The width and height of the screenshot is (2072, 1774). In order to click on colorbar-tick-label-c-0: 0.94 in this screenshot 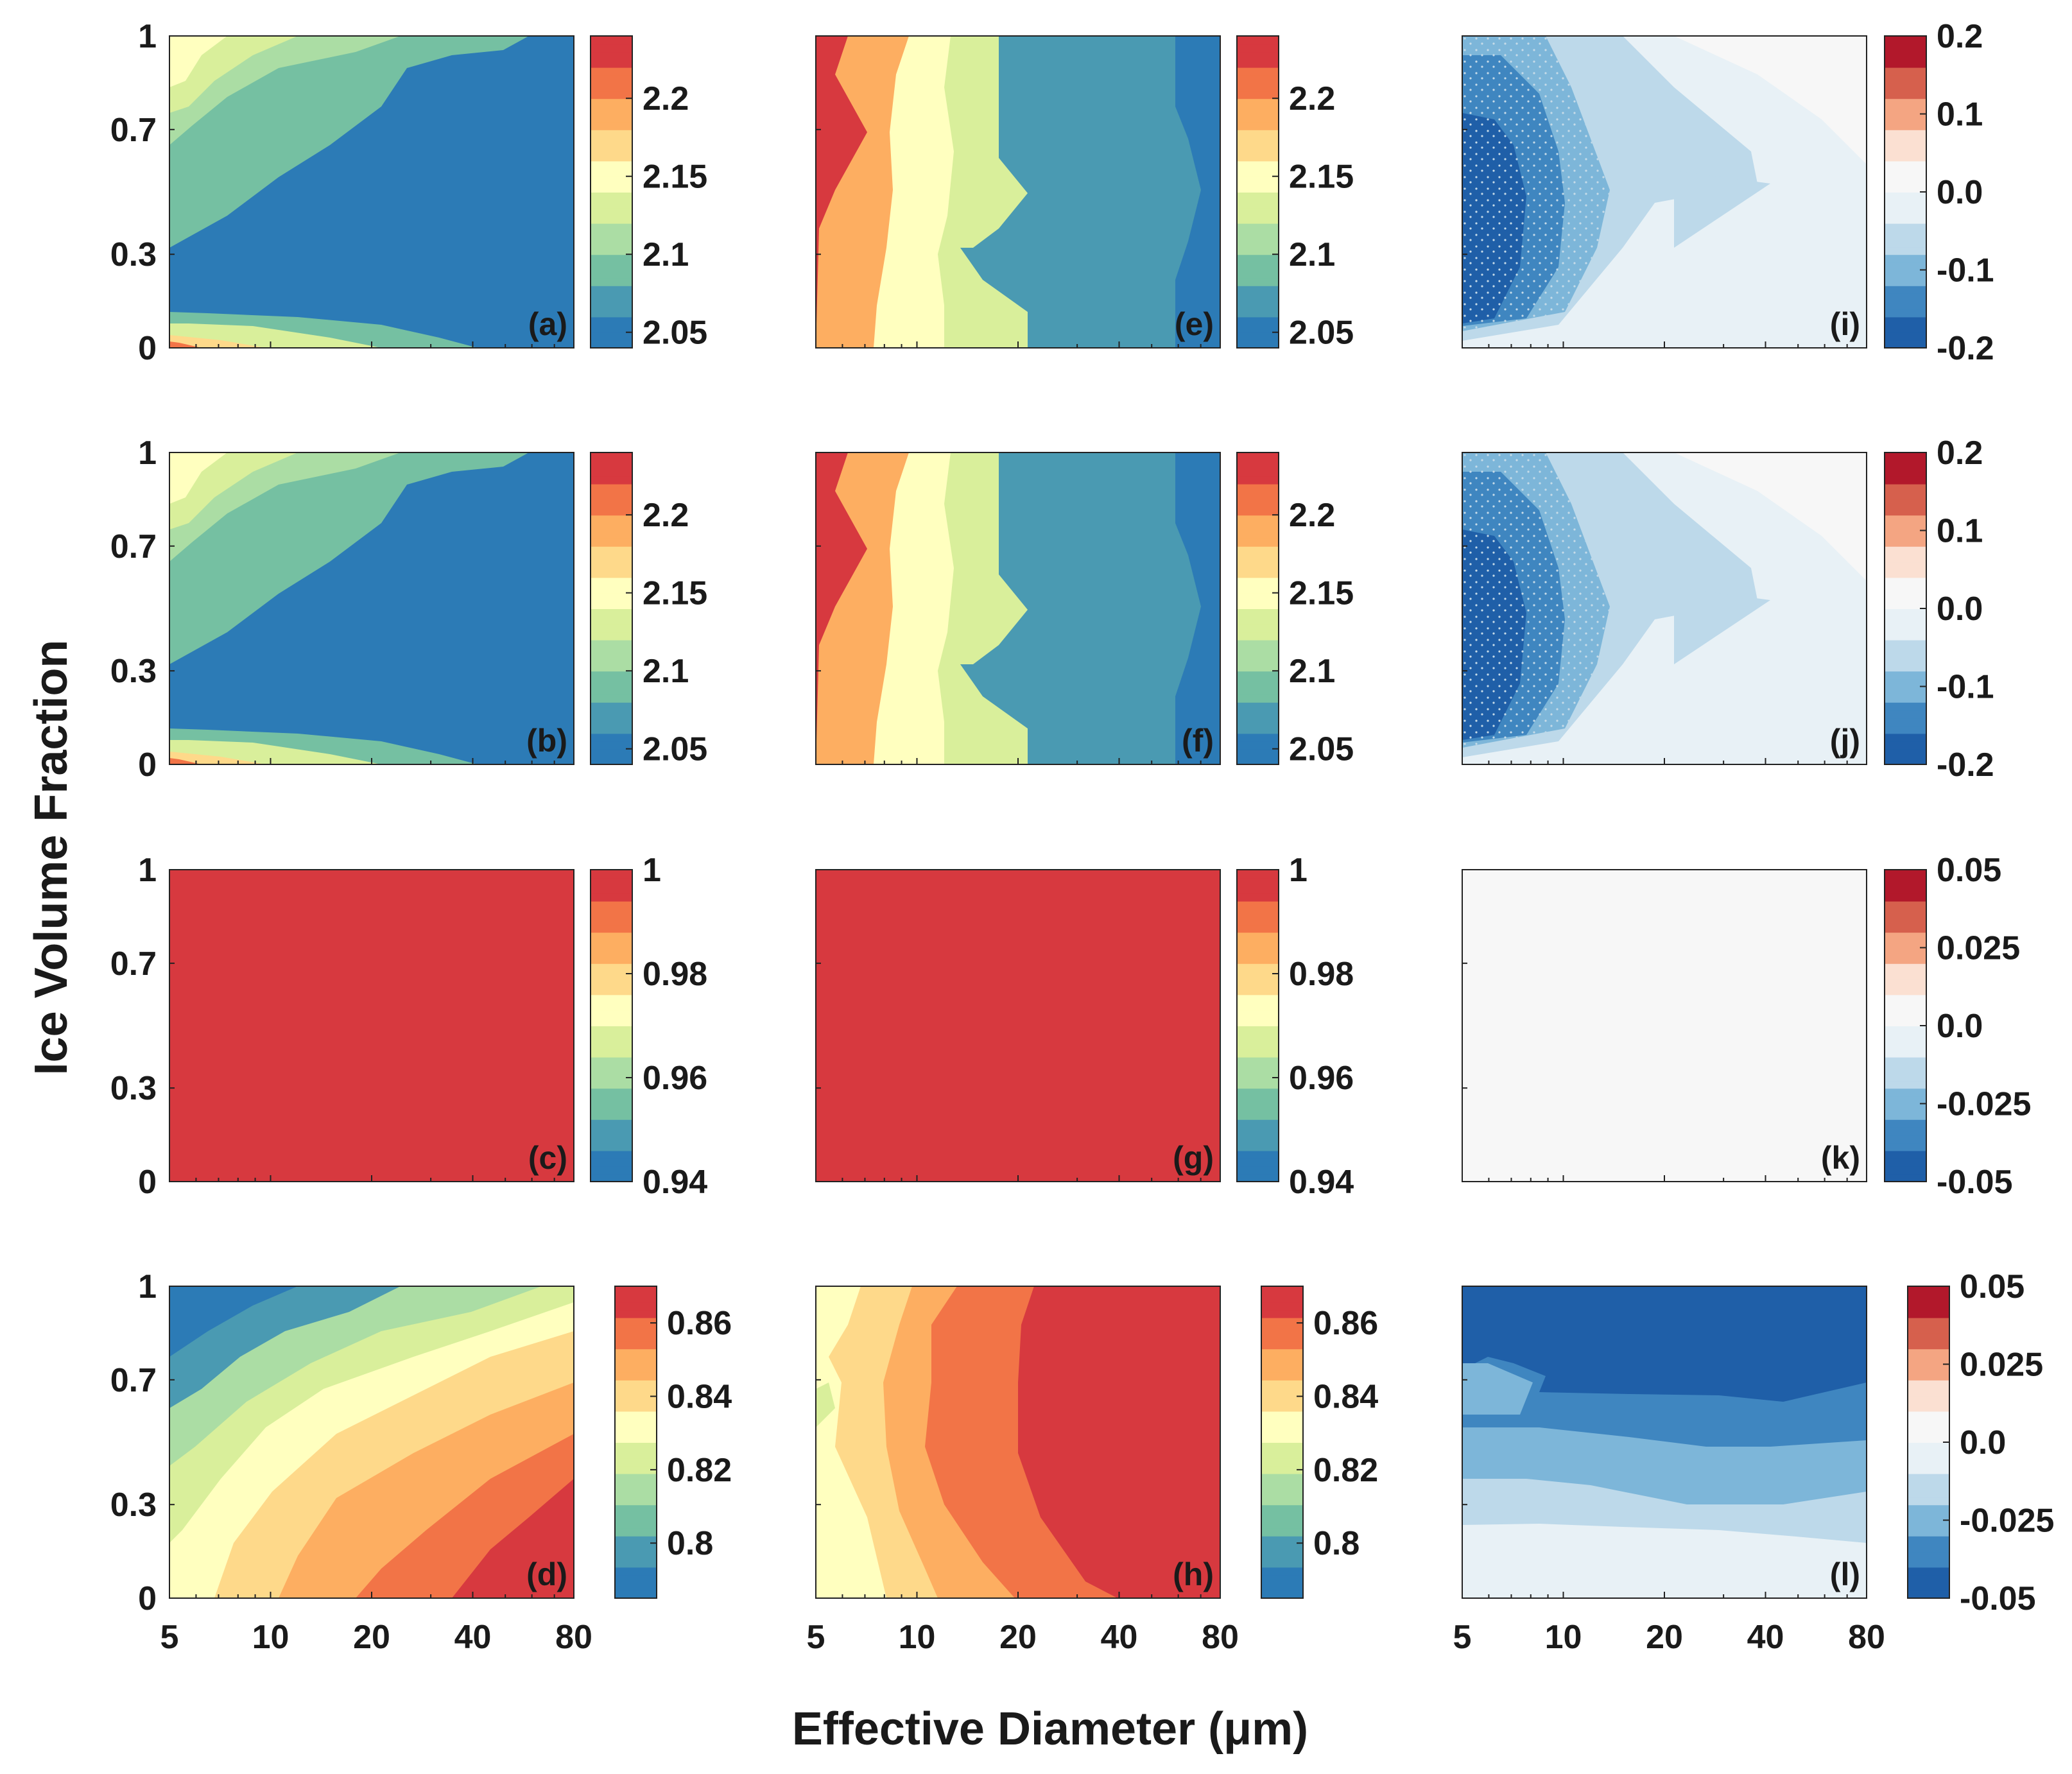, I will do `click(675, 1182)`.